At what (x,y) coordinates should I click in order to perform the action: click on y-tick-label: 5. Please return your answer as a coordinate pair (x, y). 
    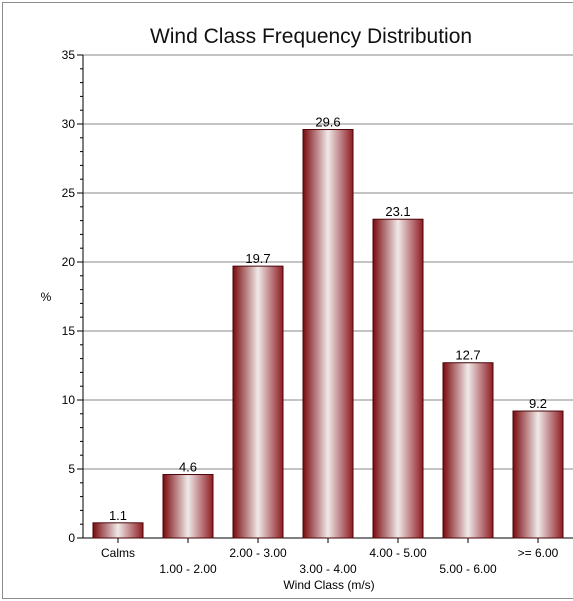
    Looking at the image, I should click on (71, 469).